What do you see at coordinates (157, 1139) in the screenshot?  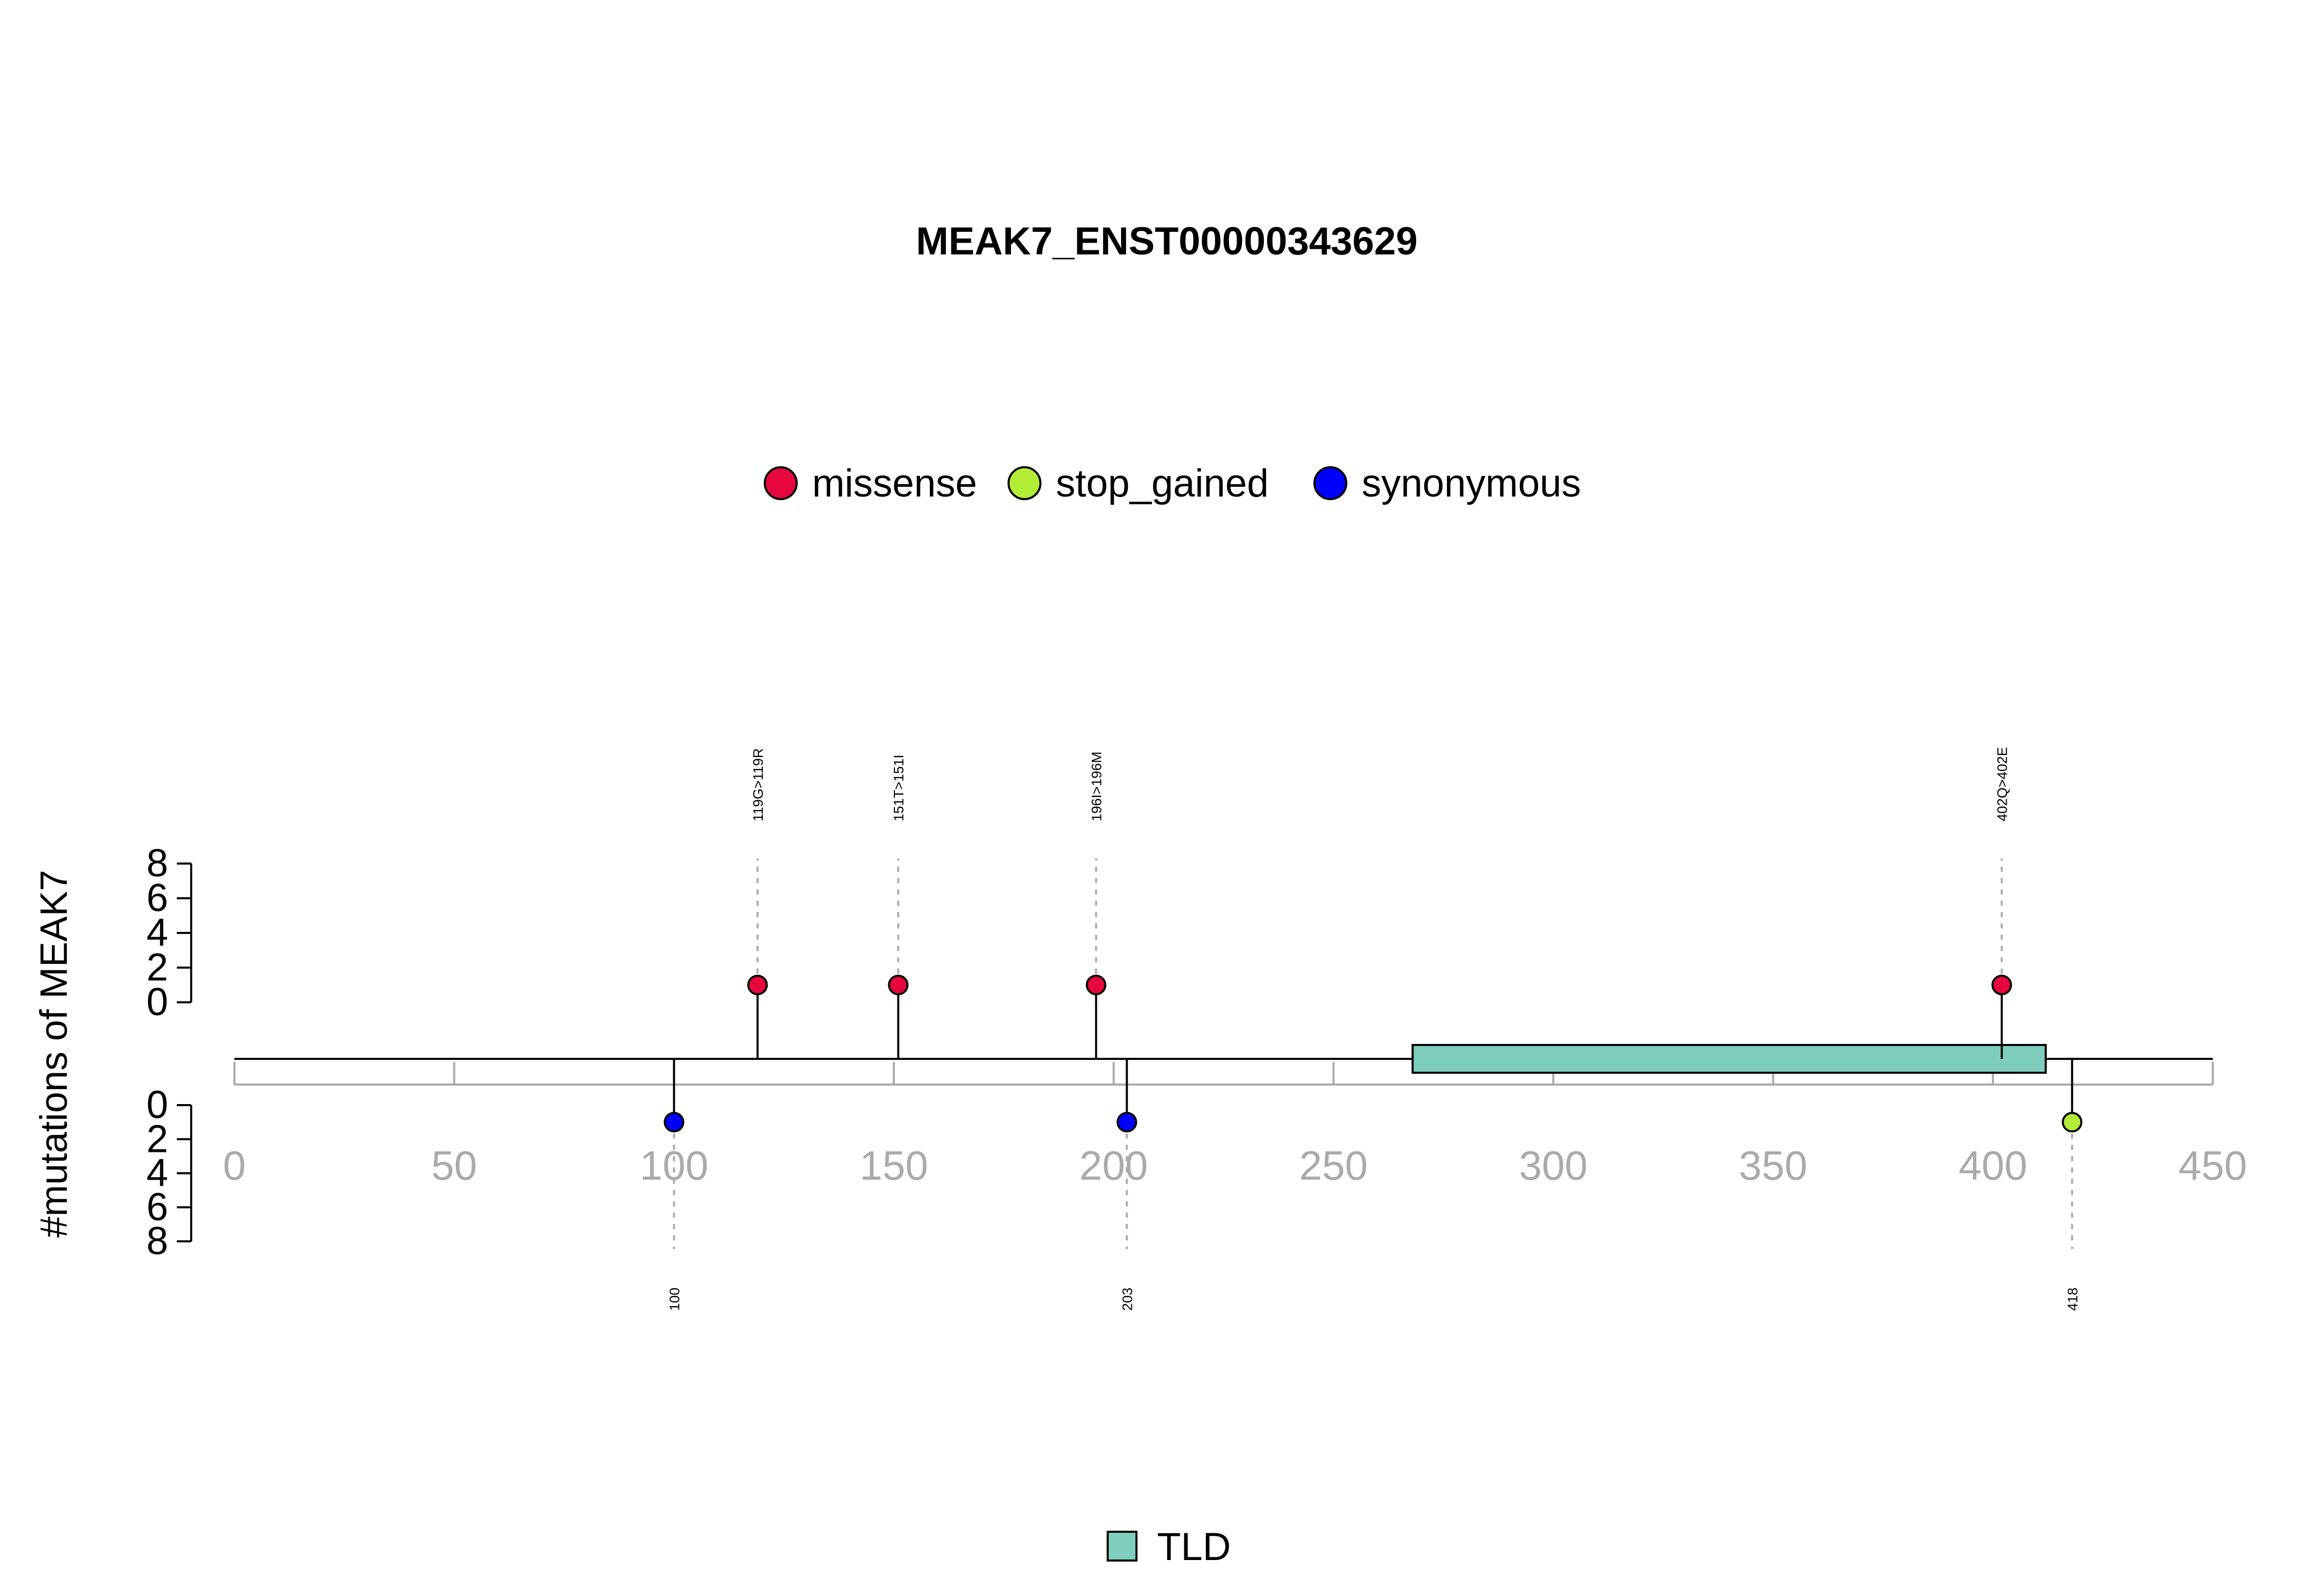 I see `lower-y-tick-label: 2` at bounding box center [157, 1139].